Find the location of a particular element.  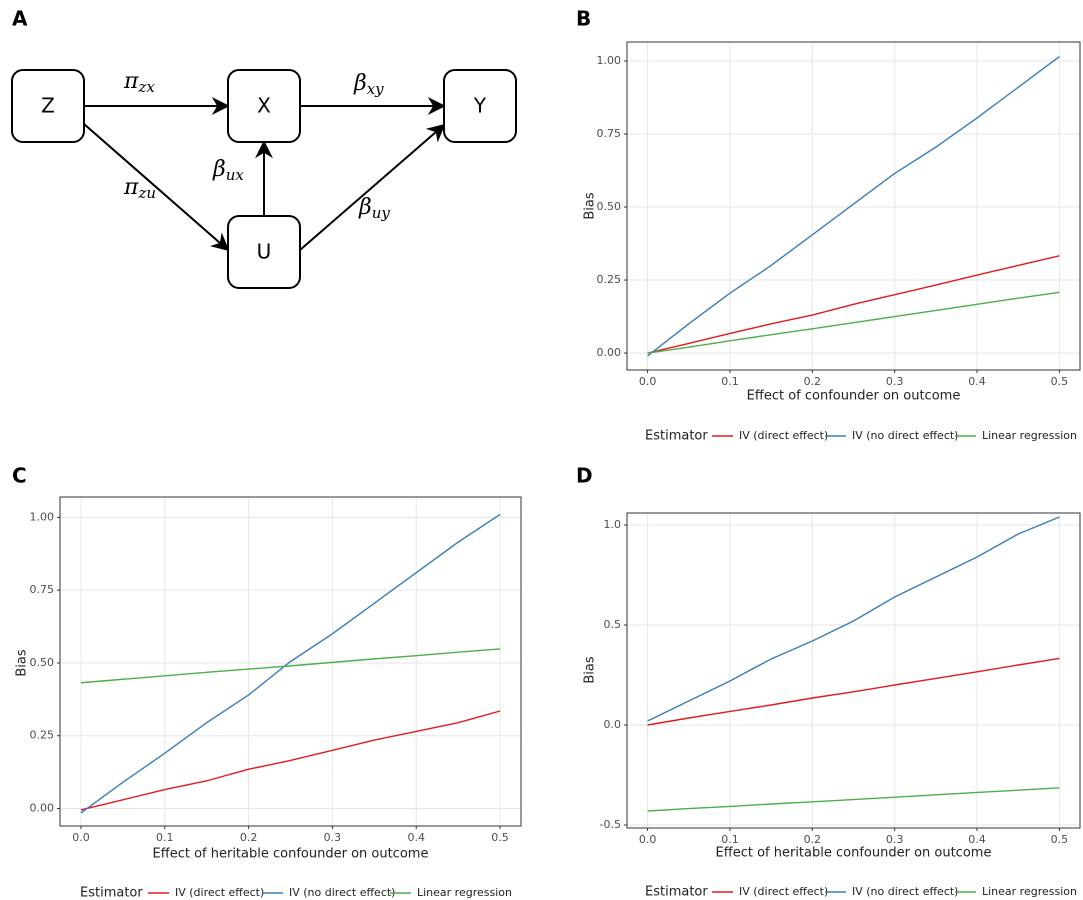

y-tick-label: 0.5 is located at coordinates (613, 624).